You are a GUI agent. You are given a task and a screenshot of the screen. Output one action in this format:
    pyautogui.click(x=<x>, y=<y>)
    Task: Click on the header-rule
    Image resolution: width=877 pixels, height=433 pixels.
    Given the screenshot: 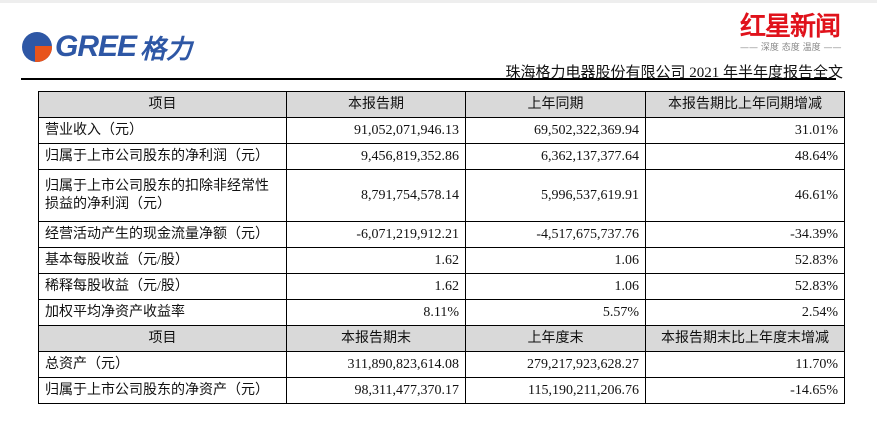 What is the action you would take?
    pyautogui.click(x=428, y=79)
    